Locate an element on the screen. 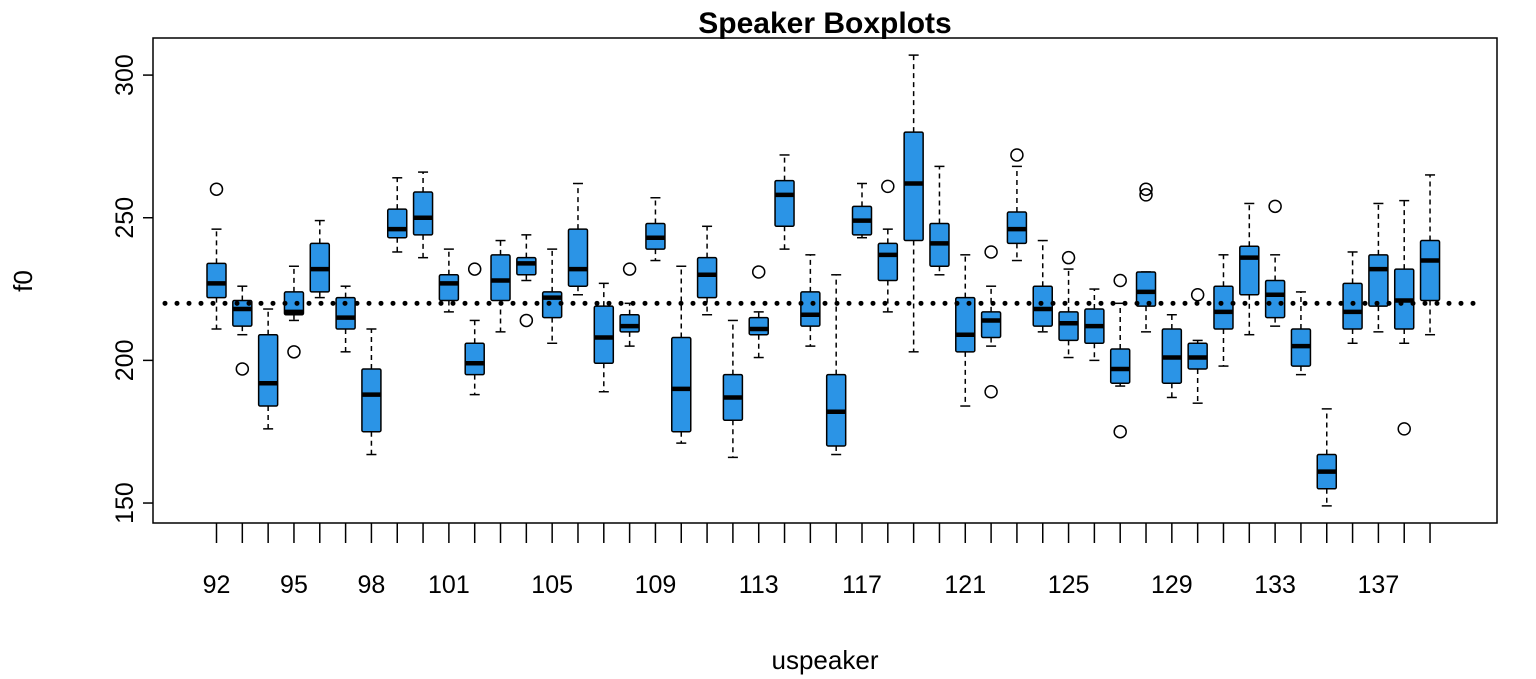 The width and height of the screenshot is (1536, 679). chart-title: Speaker Boxplots is located at coordinates (824, 23).